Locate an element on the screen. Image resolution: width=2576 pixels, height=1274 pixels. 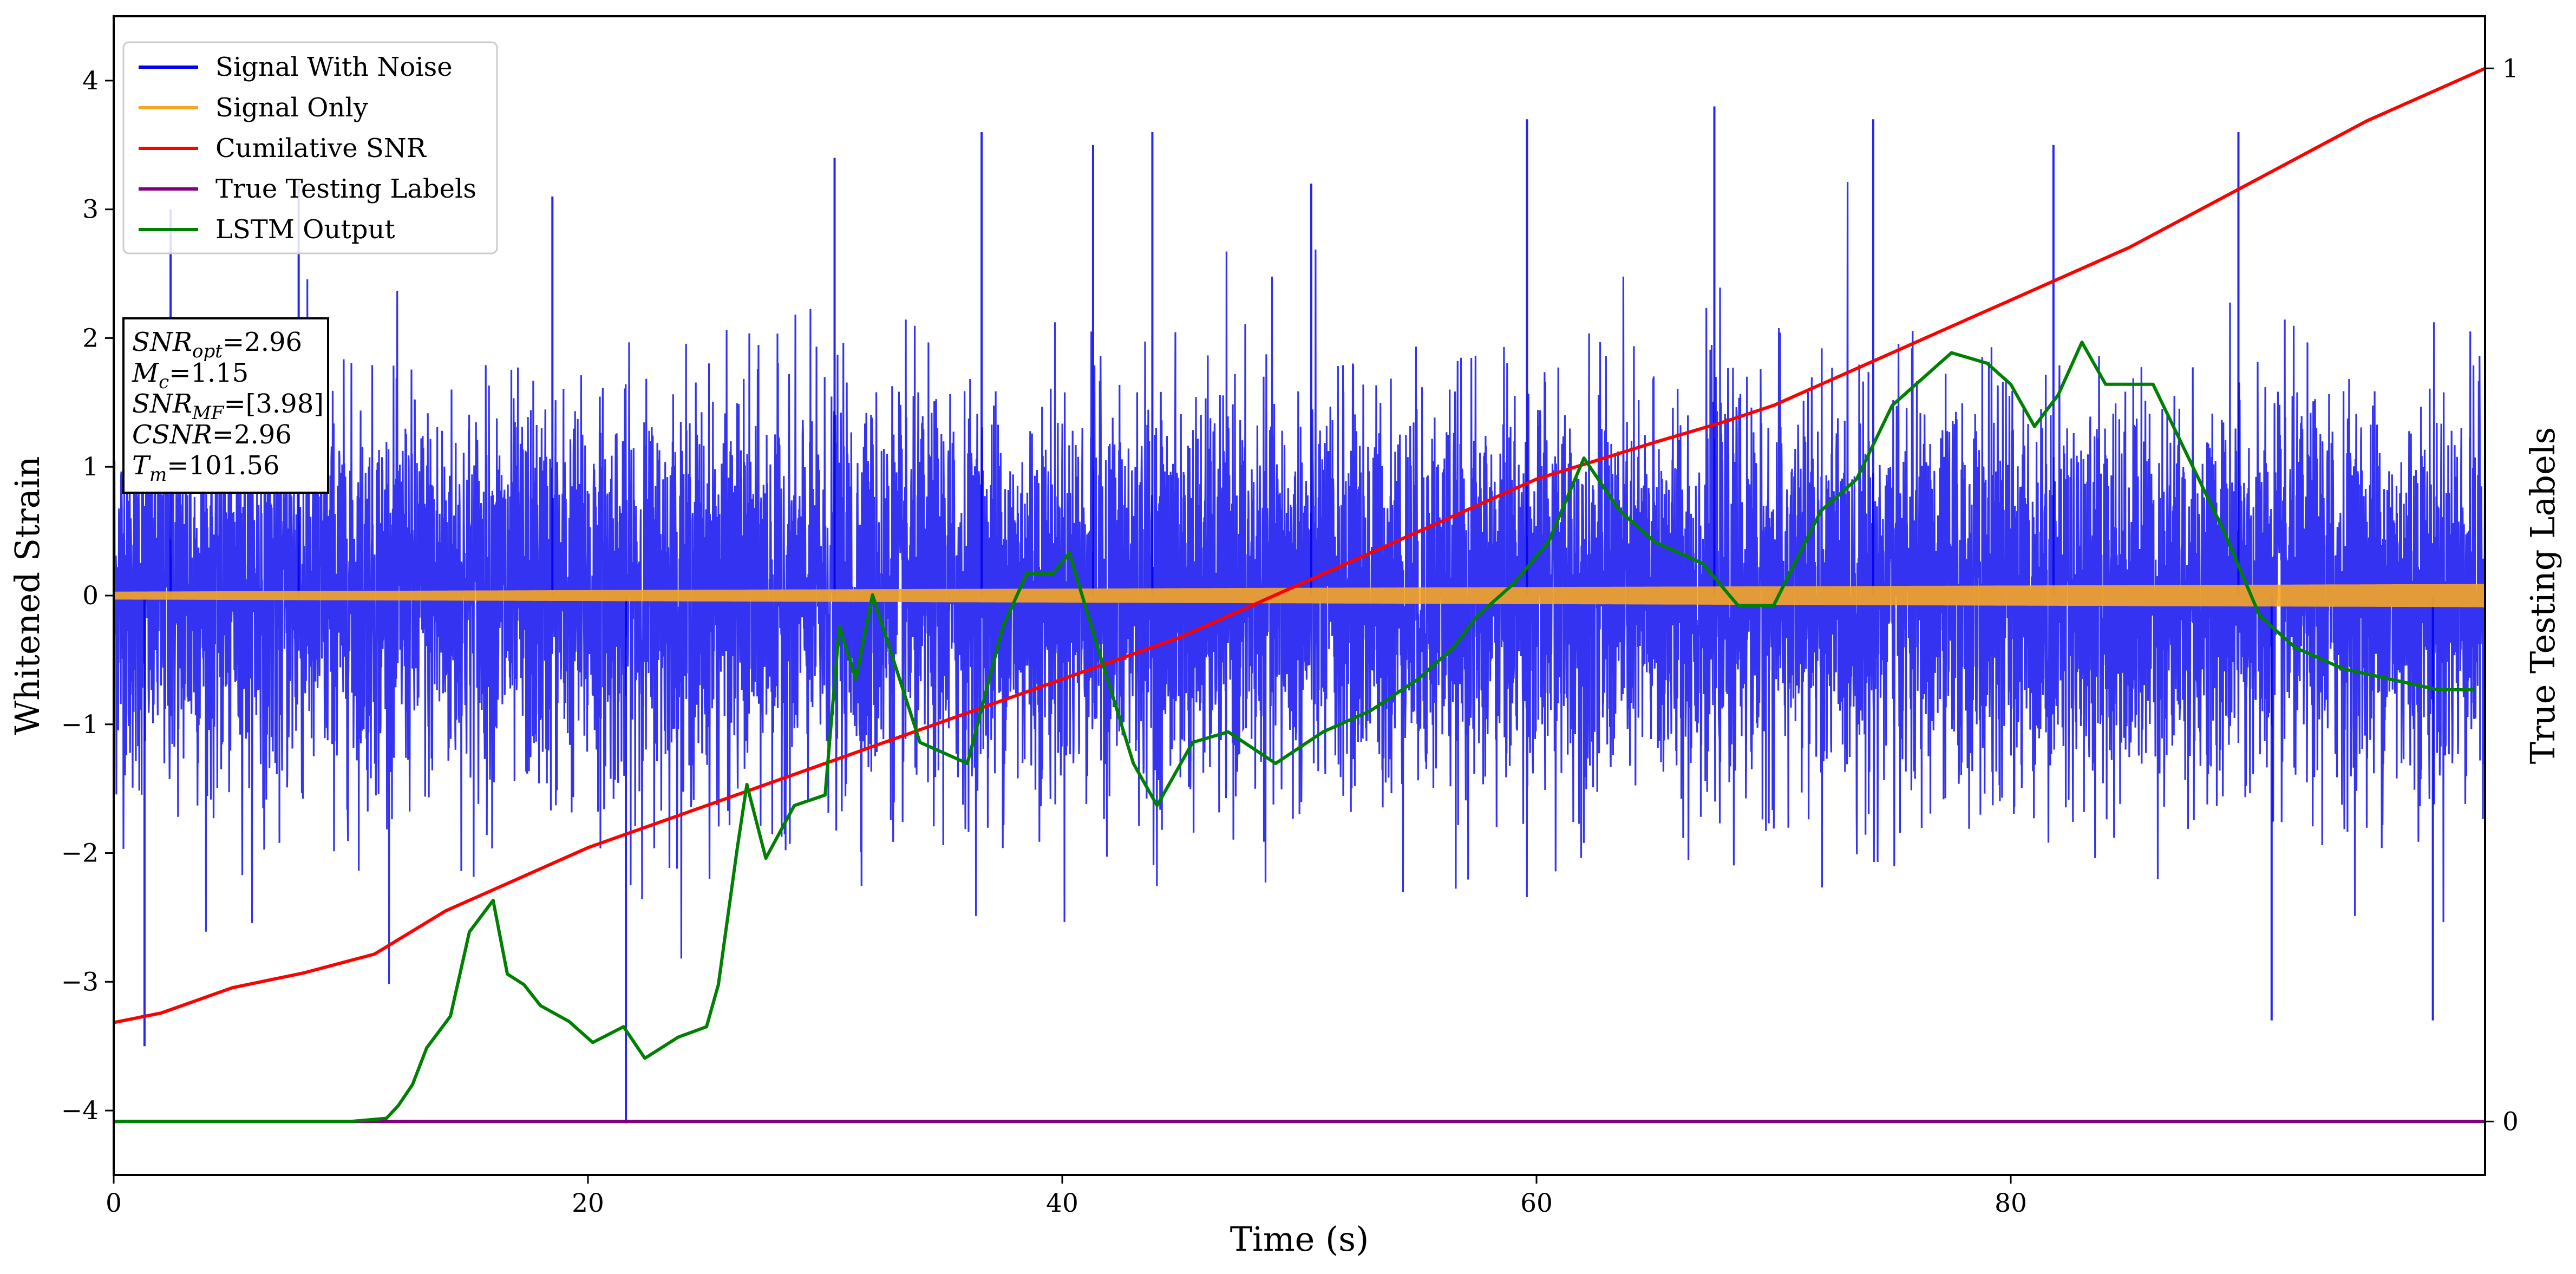
x-tick-label-80: 80 is located at coordinates (2011, 1203).